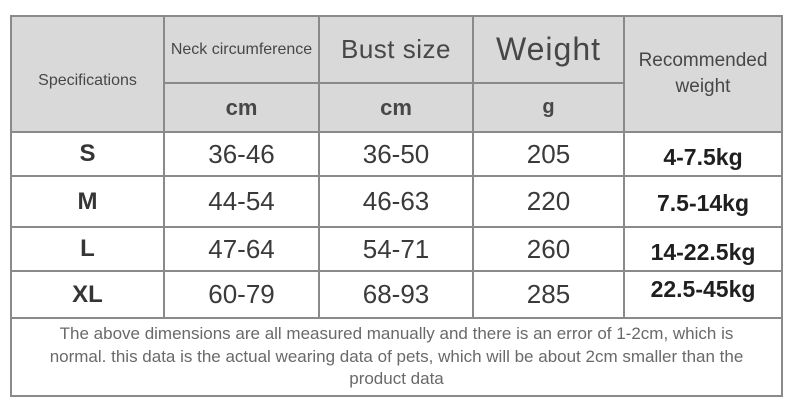 This screenshot has width=790, height=410. I want to click on recommended-weight-text: 4-7.5kg, so click(703, 156).